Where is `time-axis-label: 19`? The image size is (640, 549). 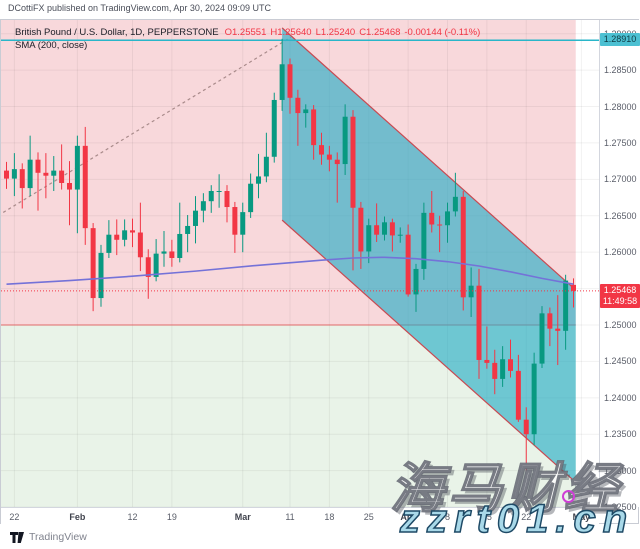
time-axis-label: 19 is located at coordinates (171, 517).